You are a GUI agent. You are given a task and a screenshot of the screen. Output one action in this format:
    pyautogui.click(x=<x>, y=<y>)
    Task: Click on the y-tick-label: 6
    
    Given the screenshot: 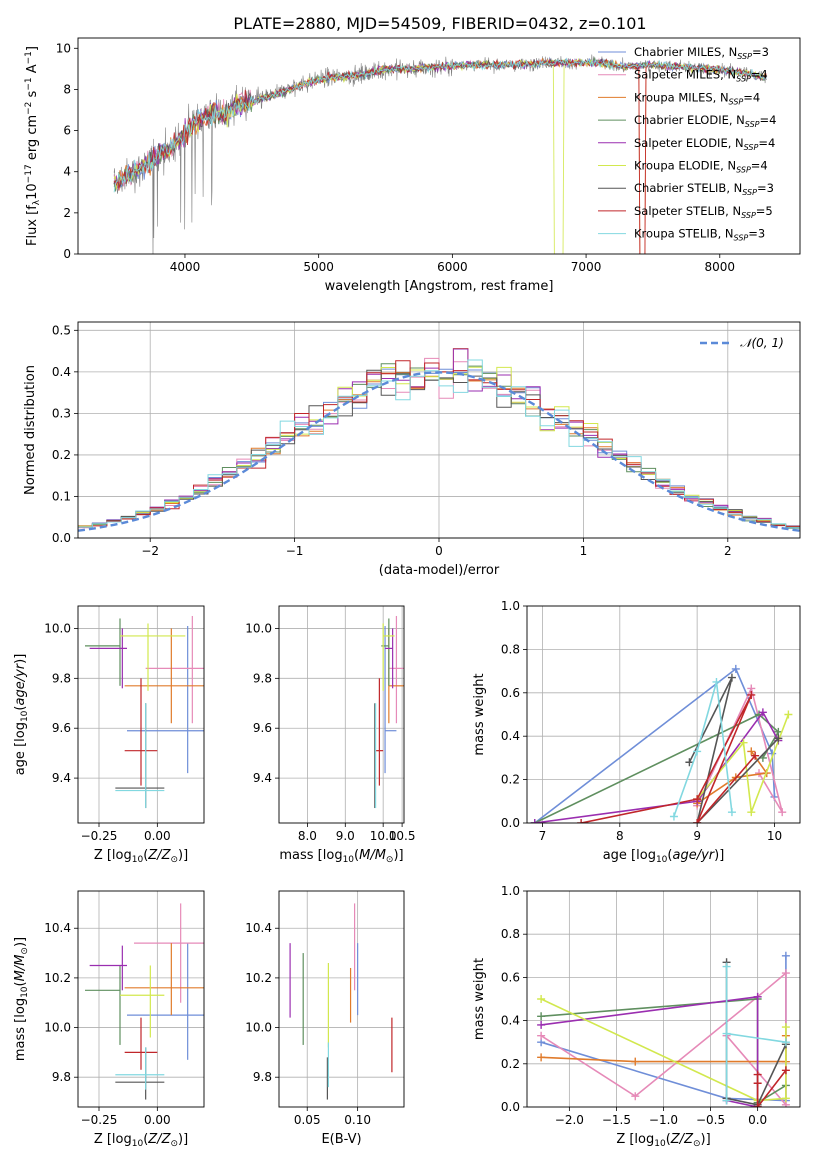 What is the action you would take?
    pyautogui.click(x=67, y=131)
    